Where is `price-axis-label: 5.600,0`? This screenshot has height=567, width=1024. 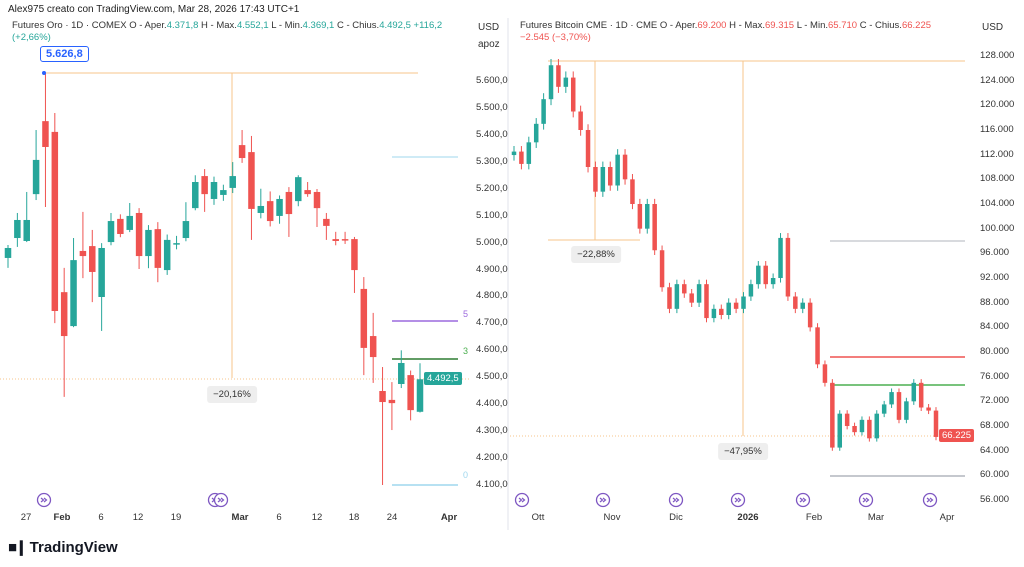 price-axis-label: 5.600,0 is located at coordinates (492, 80).